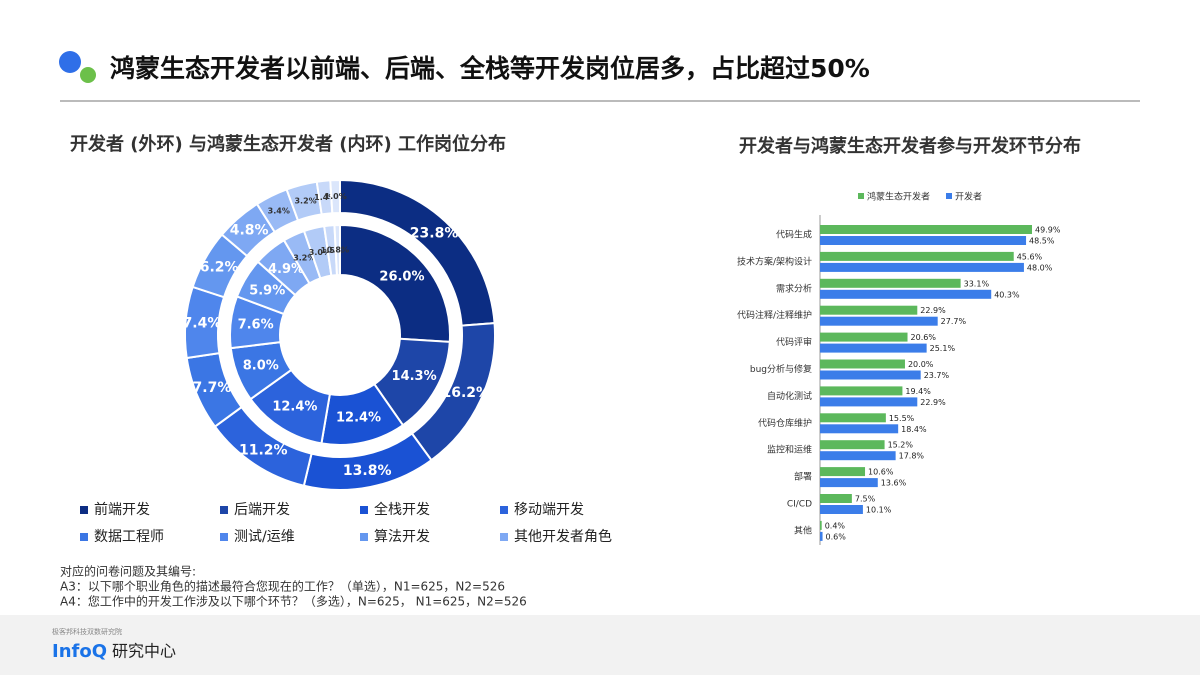 Image resolution: width=1200 pixels, height=675 pixels. What do you see at coordinates (263, 450) in the screenshot?
I see `data-label: 11.2%` at bounding box center [263, 450].